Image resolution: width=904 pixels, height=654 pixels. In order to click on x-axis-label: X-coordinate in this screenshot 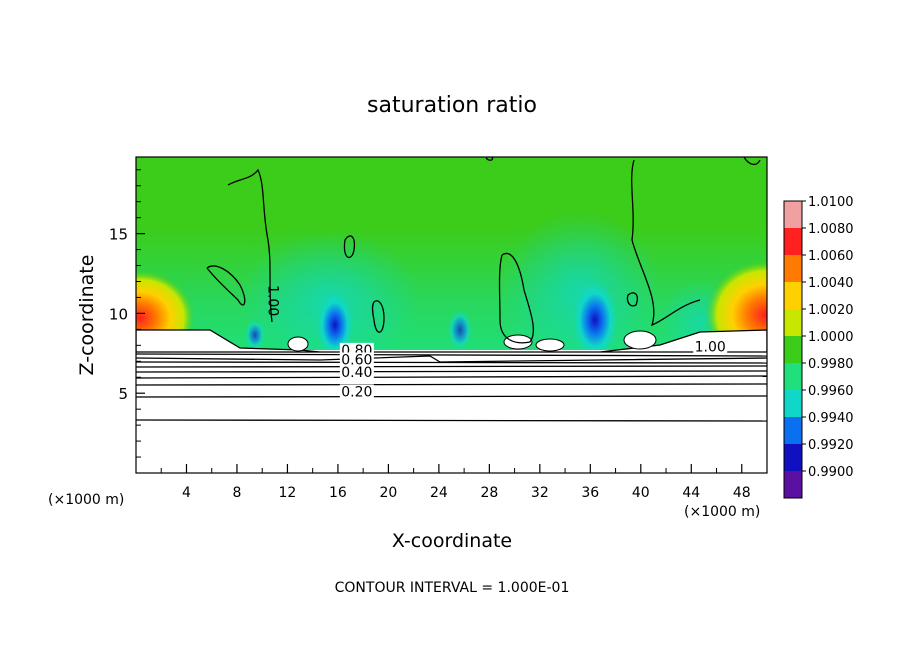, I will do `click(452, 541)`.